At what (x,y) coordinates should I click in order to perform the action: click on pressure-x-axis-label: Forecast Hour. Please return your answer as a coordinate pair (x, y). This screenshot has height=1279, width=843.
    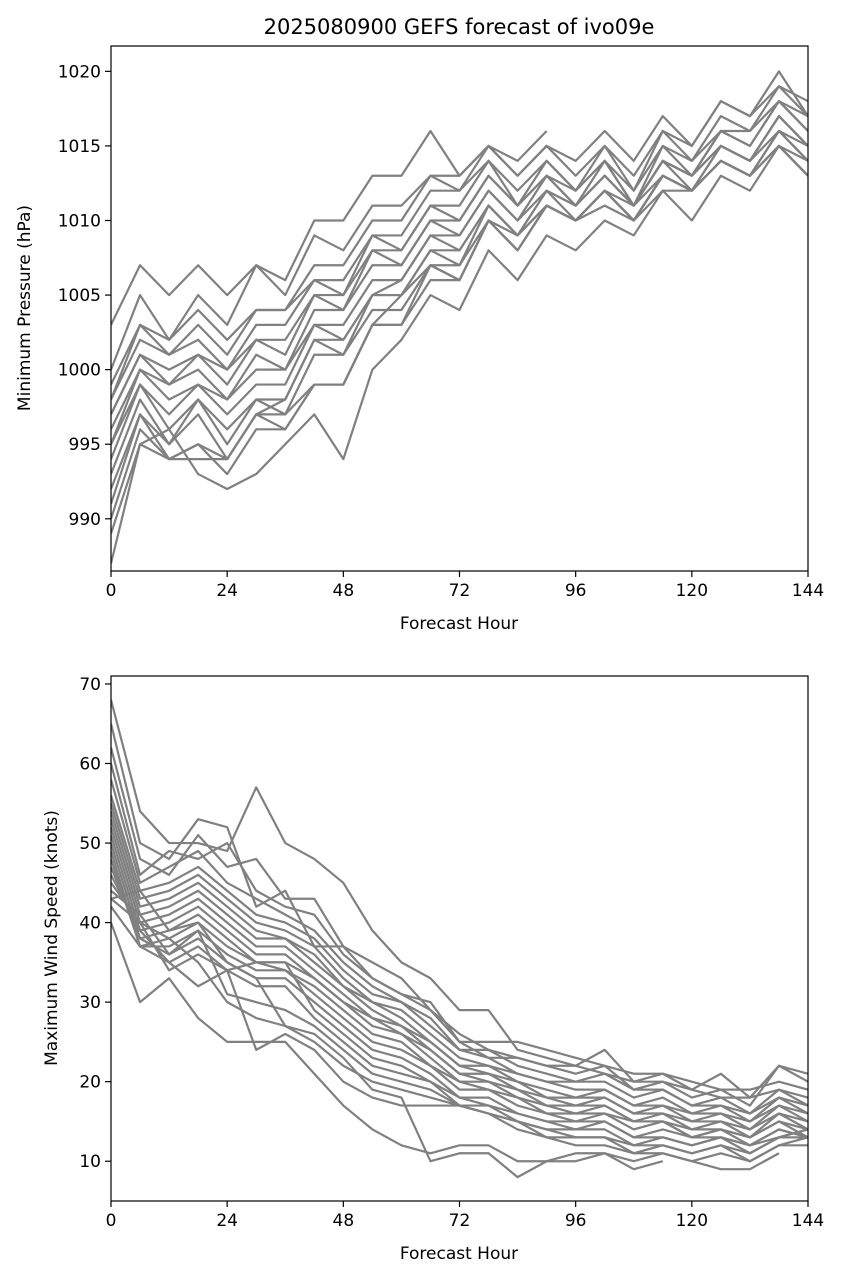
    Looking at the image, I should click on (459, 624).